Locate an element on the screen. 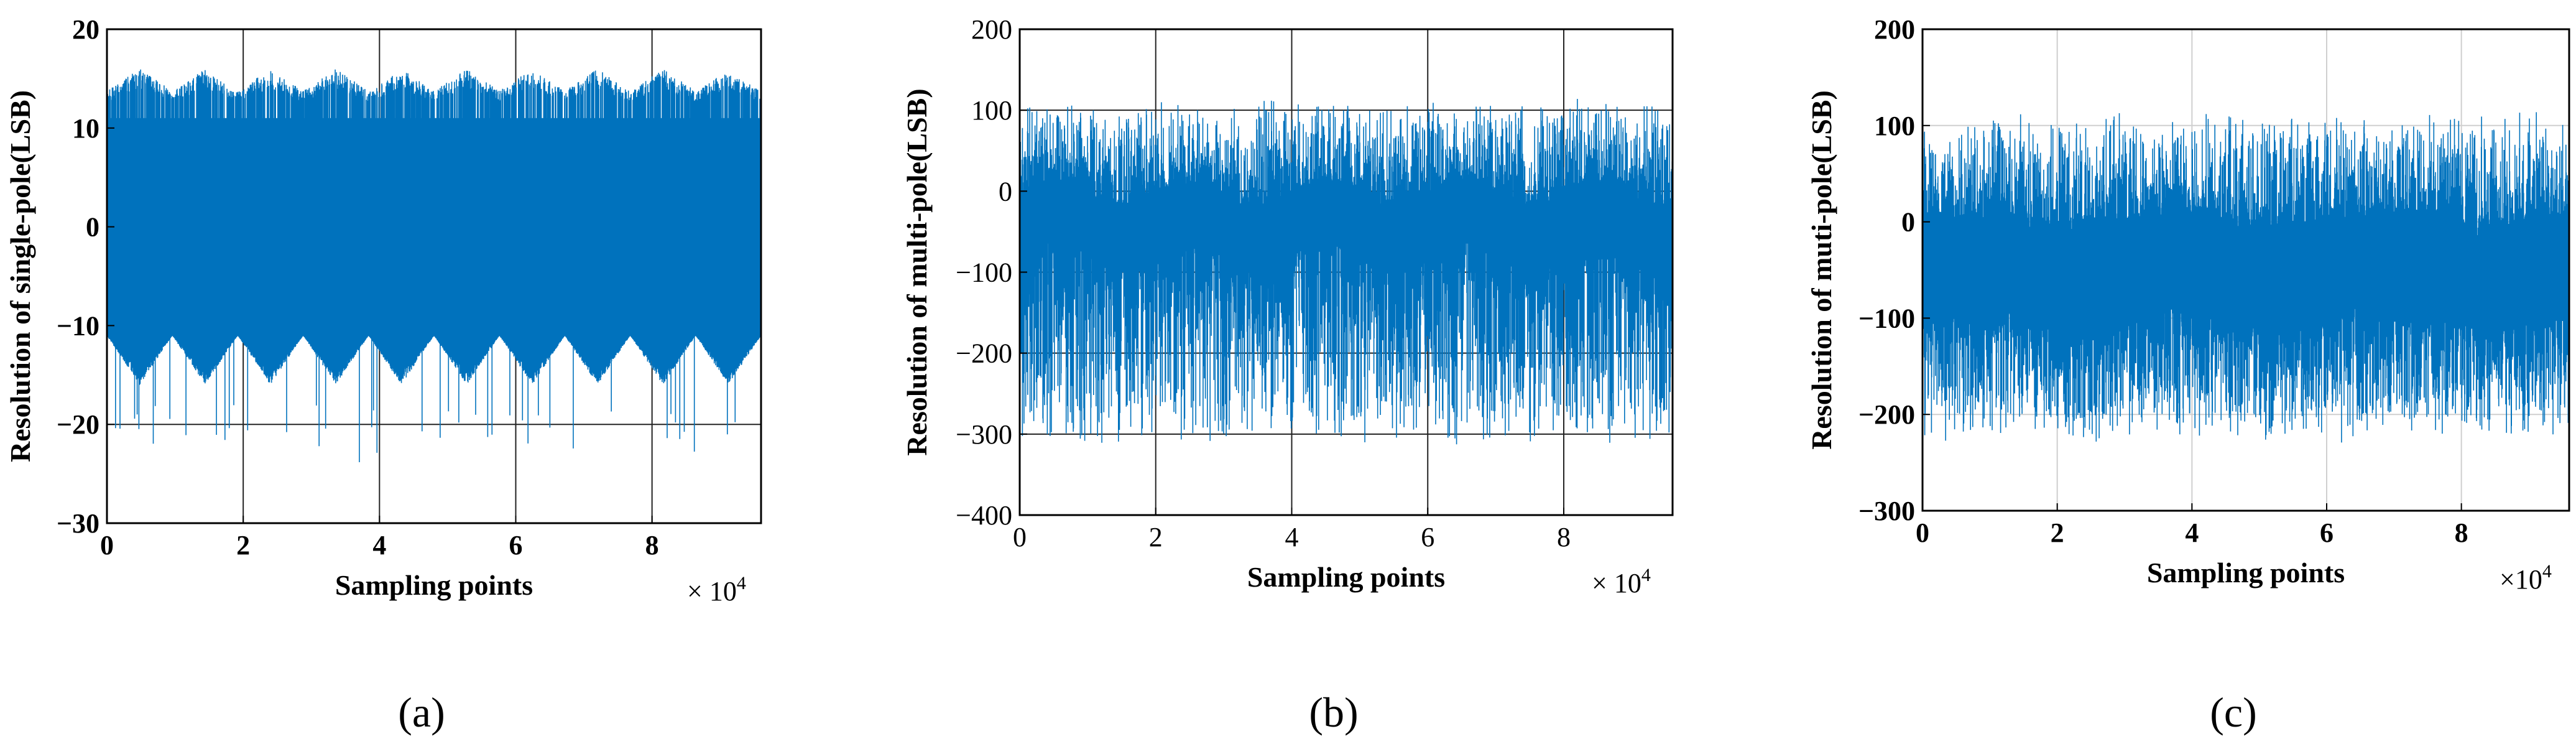 The height and width of the screenshot is (744, 2576). y-axis-label: Resolution of multi-pole(LSB) is located at coordinates (917, 271).